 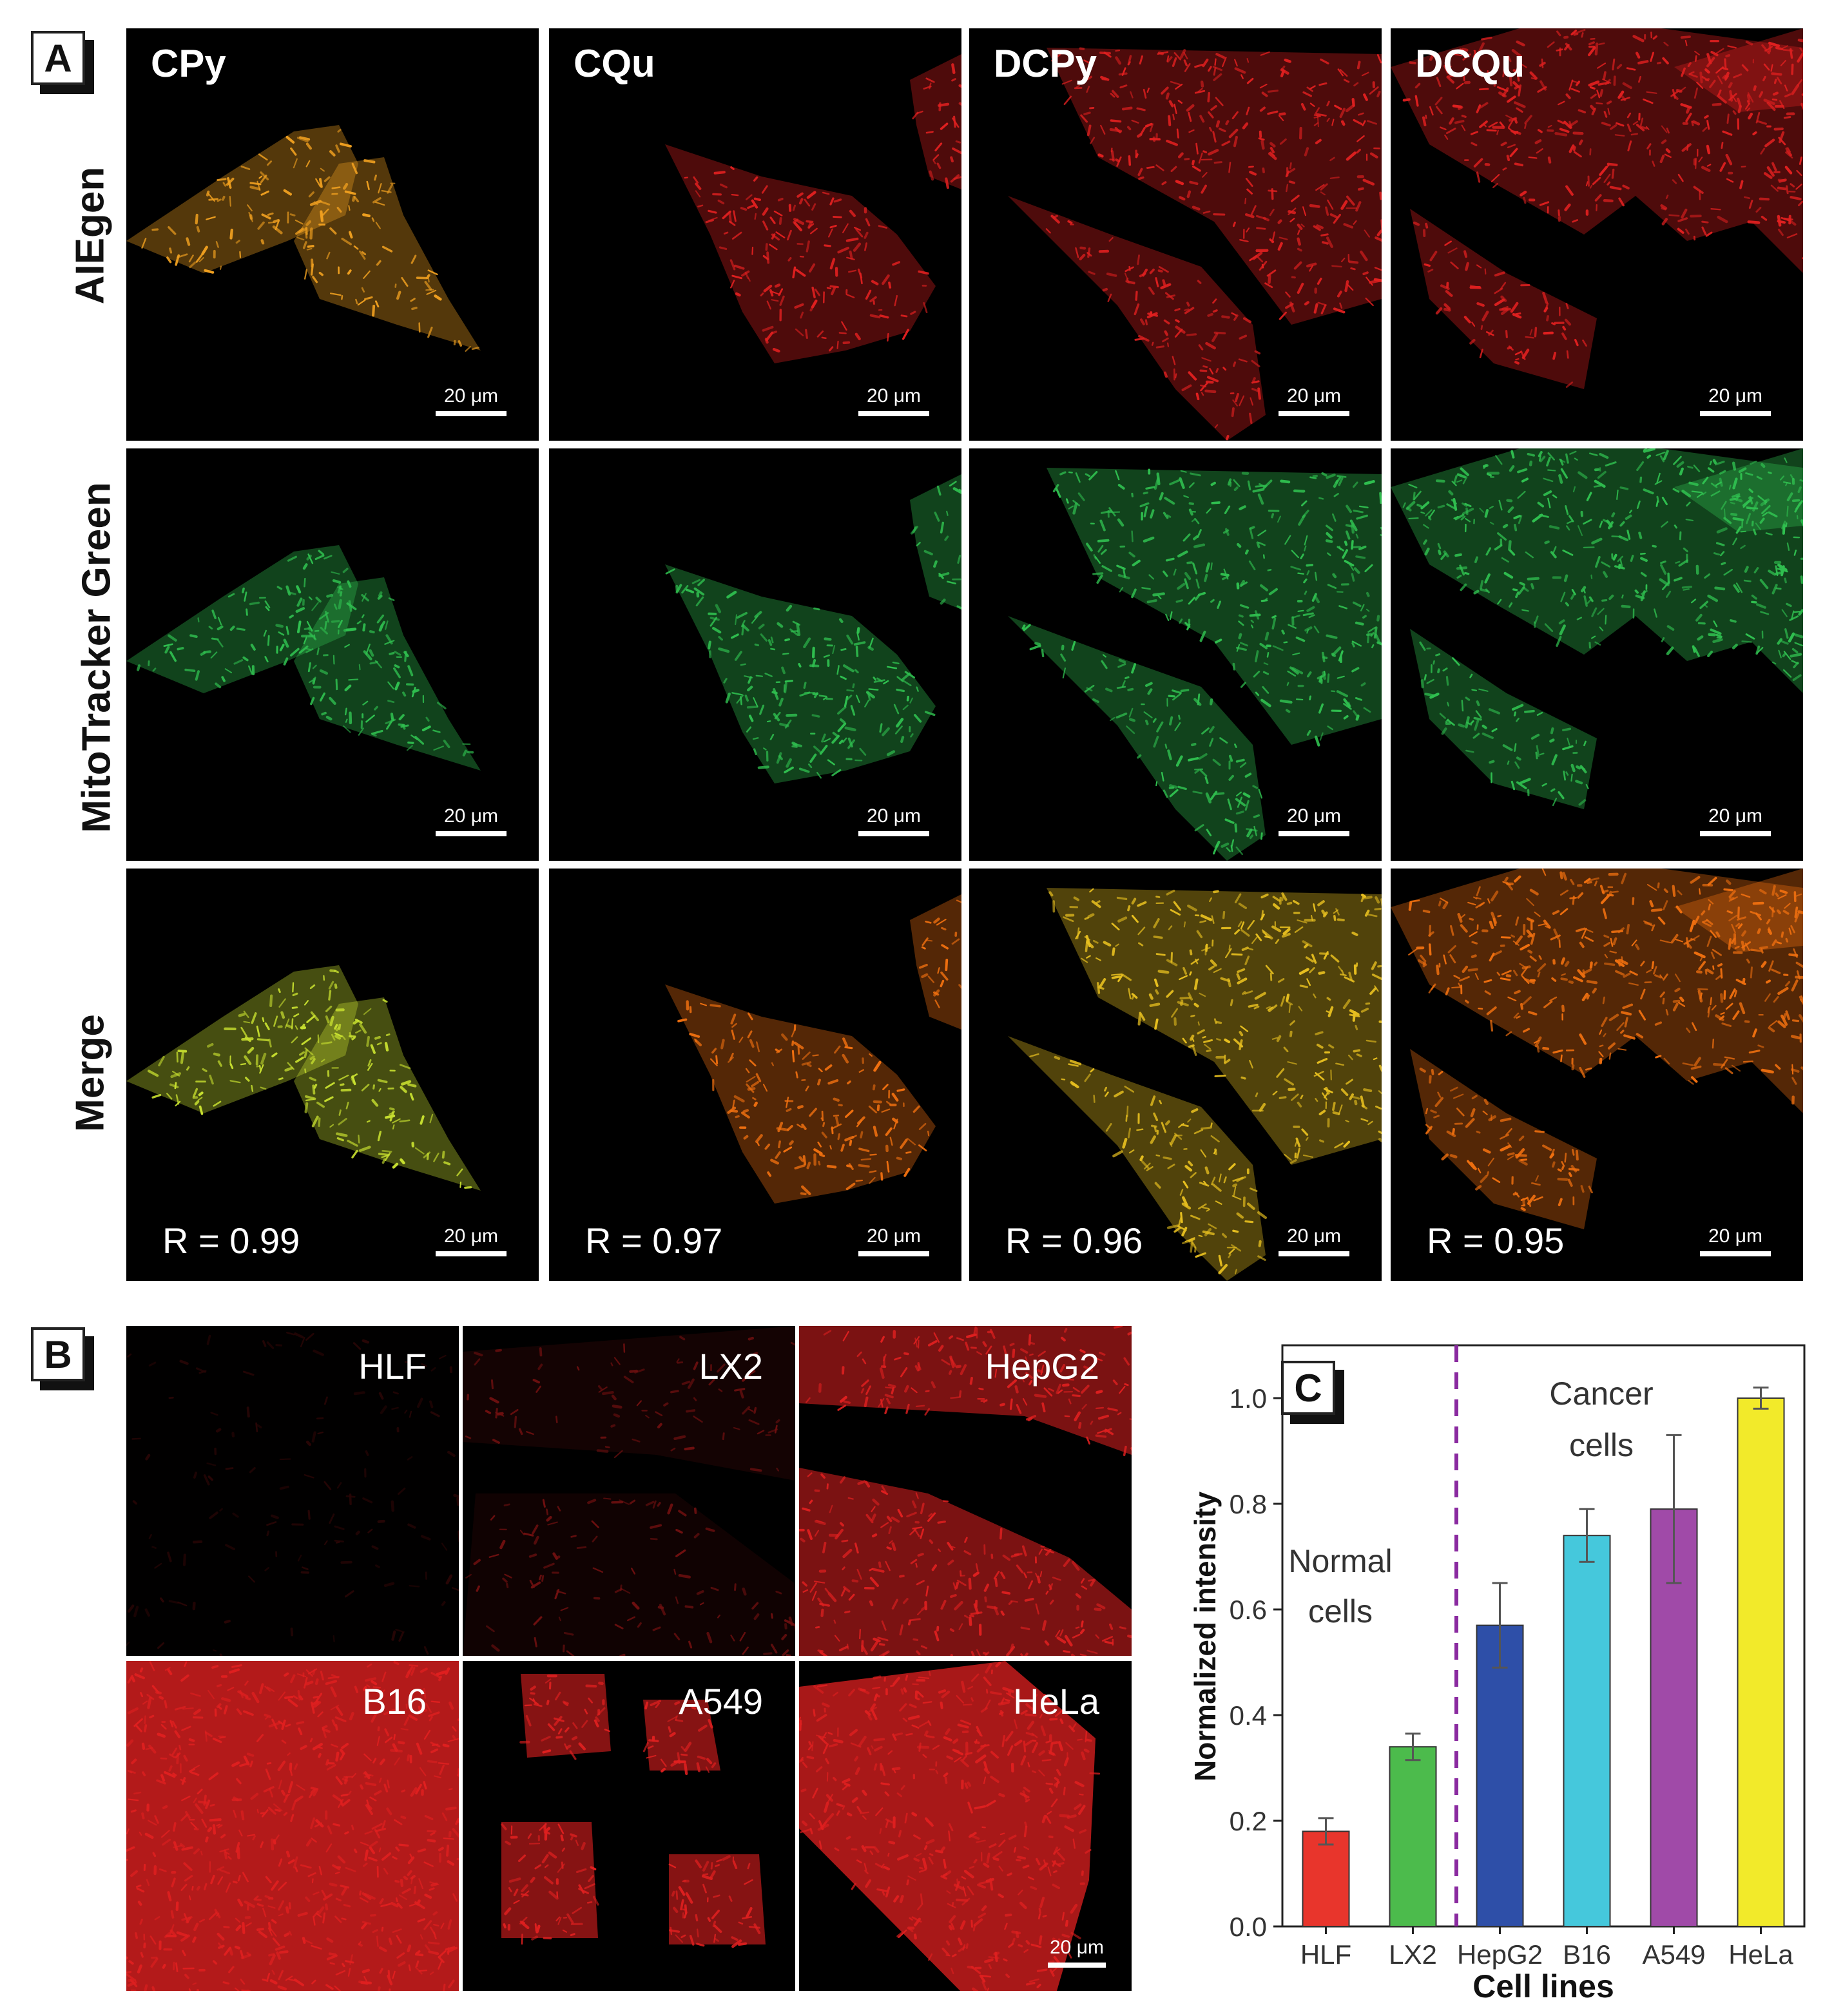 I want to click on cell-line-label-hlf: HLF, so click(x=392, y=1366).